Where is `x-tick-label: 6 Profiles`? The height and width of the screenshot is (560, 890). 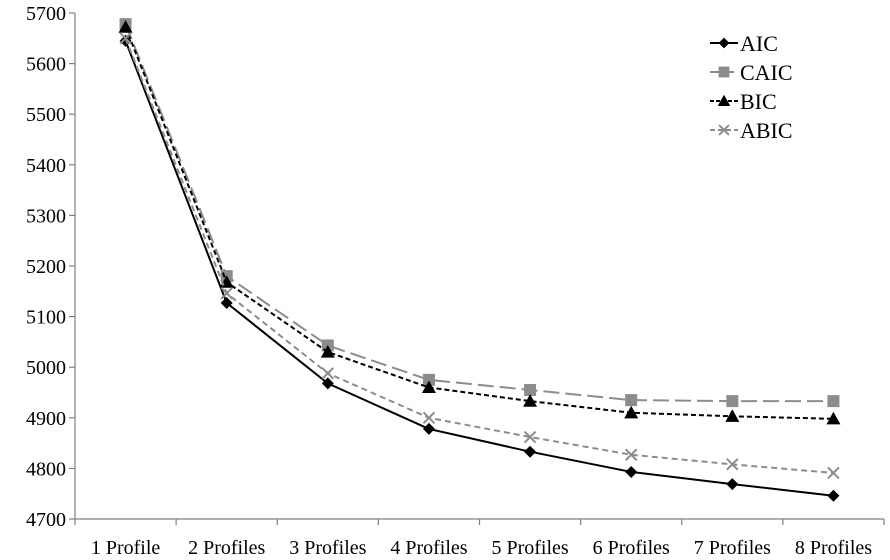 x-tick-label: 6 Profiles is located at coordinates (631, 548).